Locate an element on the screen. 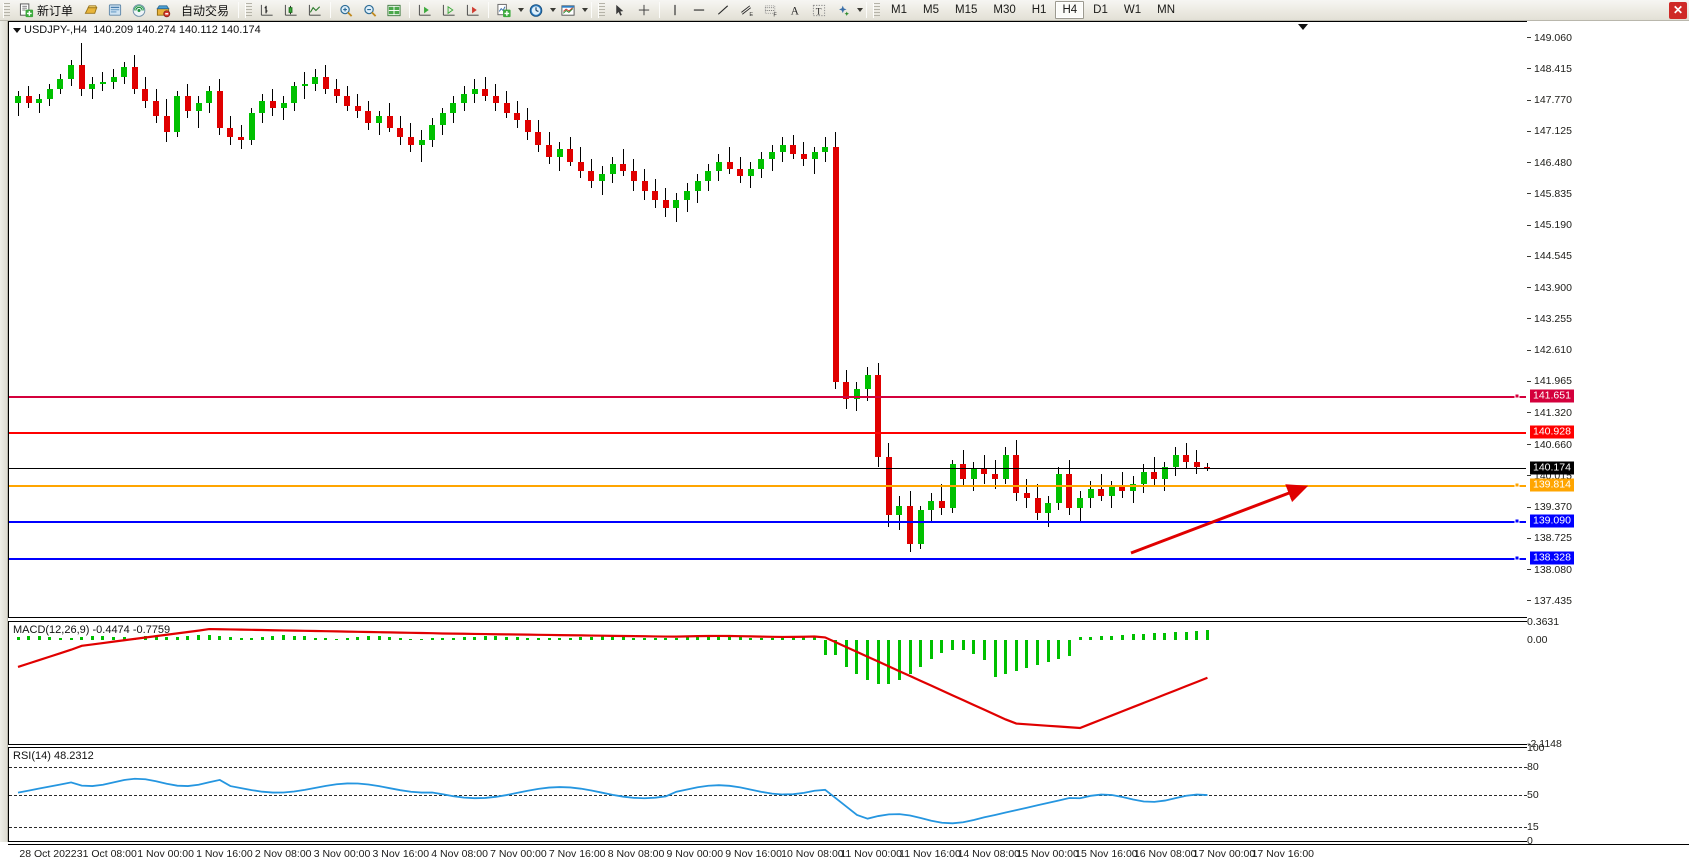 The height and width of the screenshot is (863, 1689). toolbar-grip is located at coordinates (6, 10).